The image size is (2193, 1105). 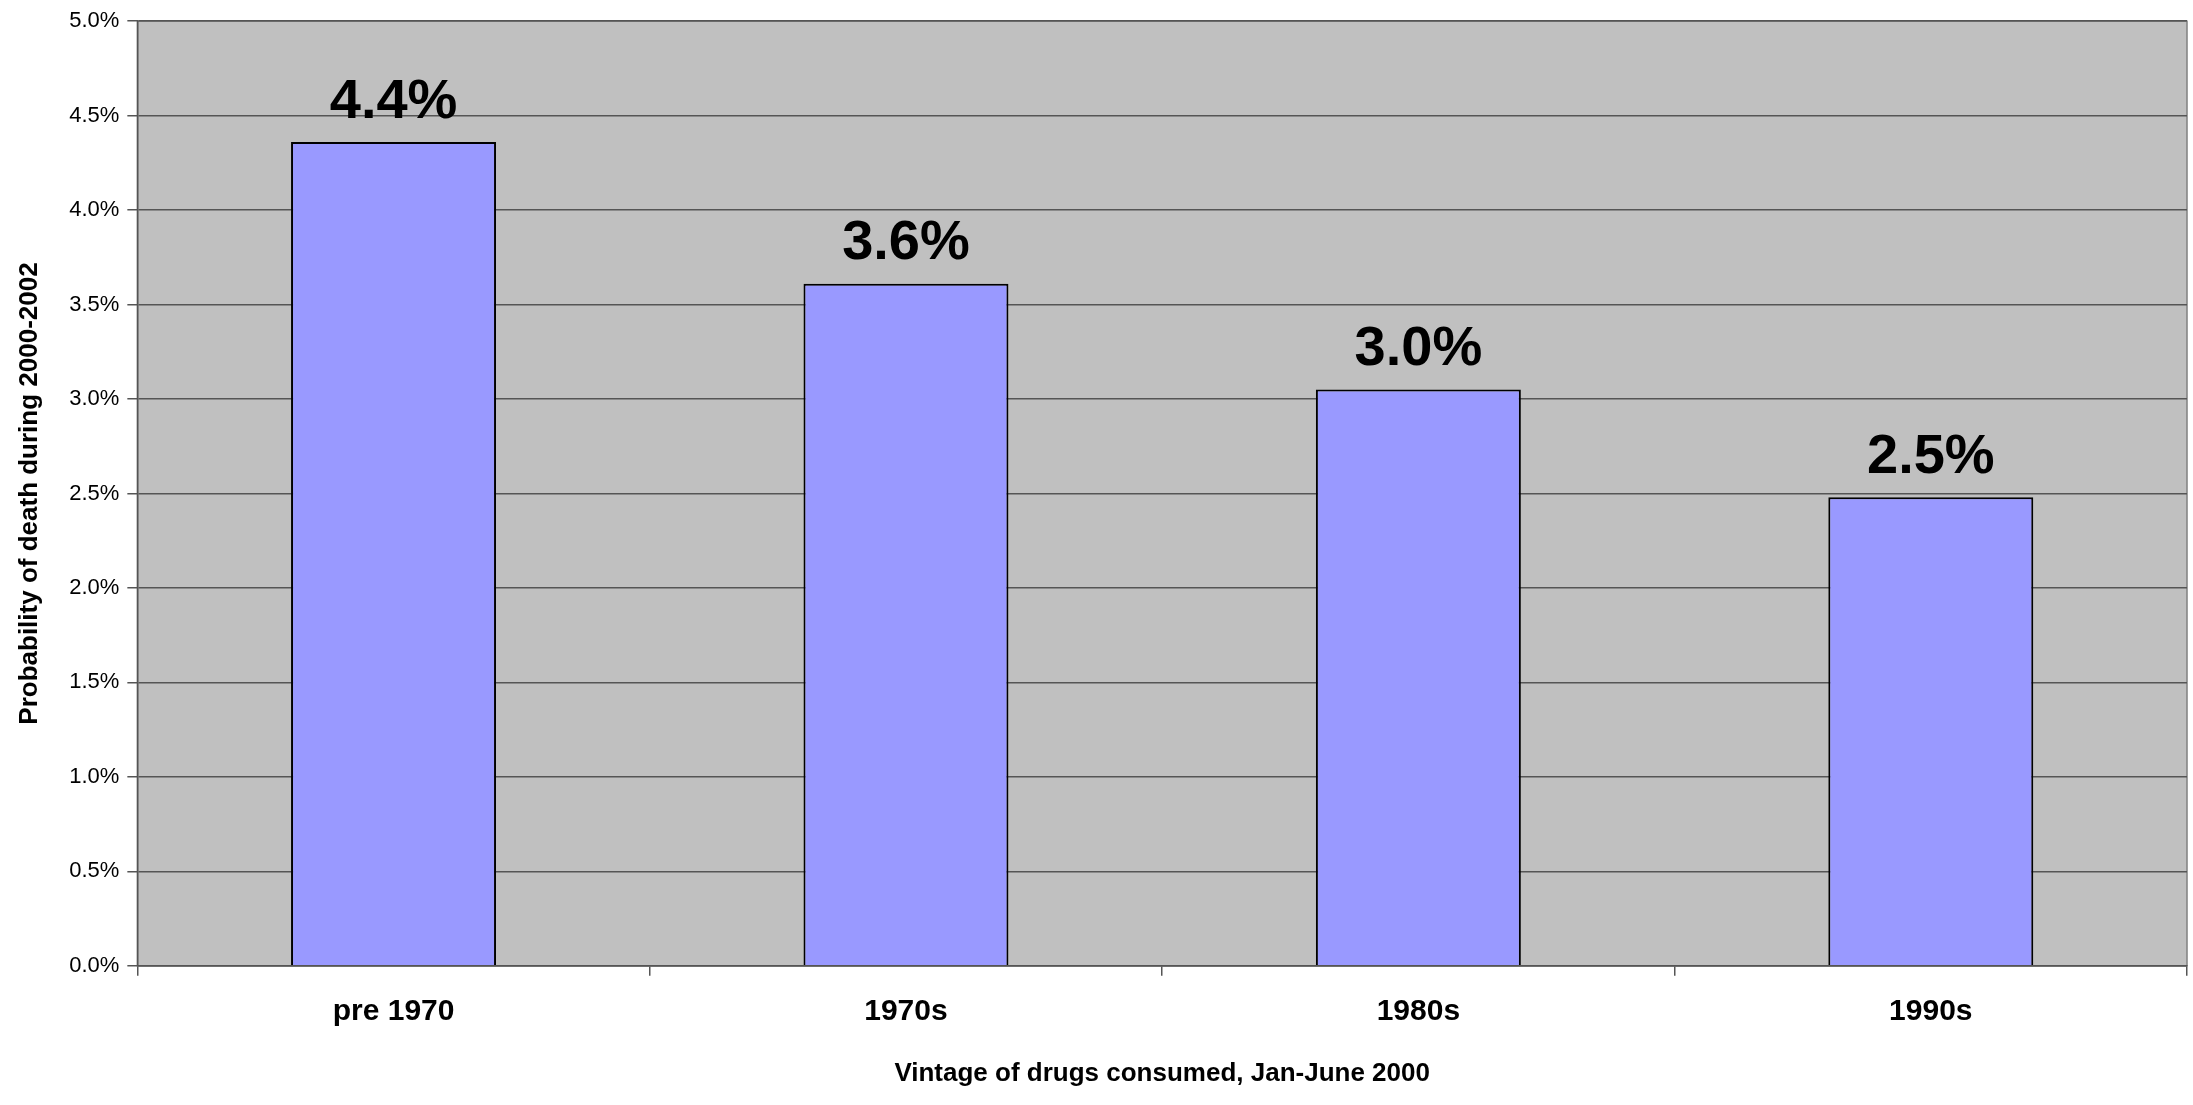 What do you see at coordinates (94, 303) in the screenshot?
I see `y-tick-label: 3.5%` at bounding box center [94, 303].